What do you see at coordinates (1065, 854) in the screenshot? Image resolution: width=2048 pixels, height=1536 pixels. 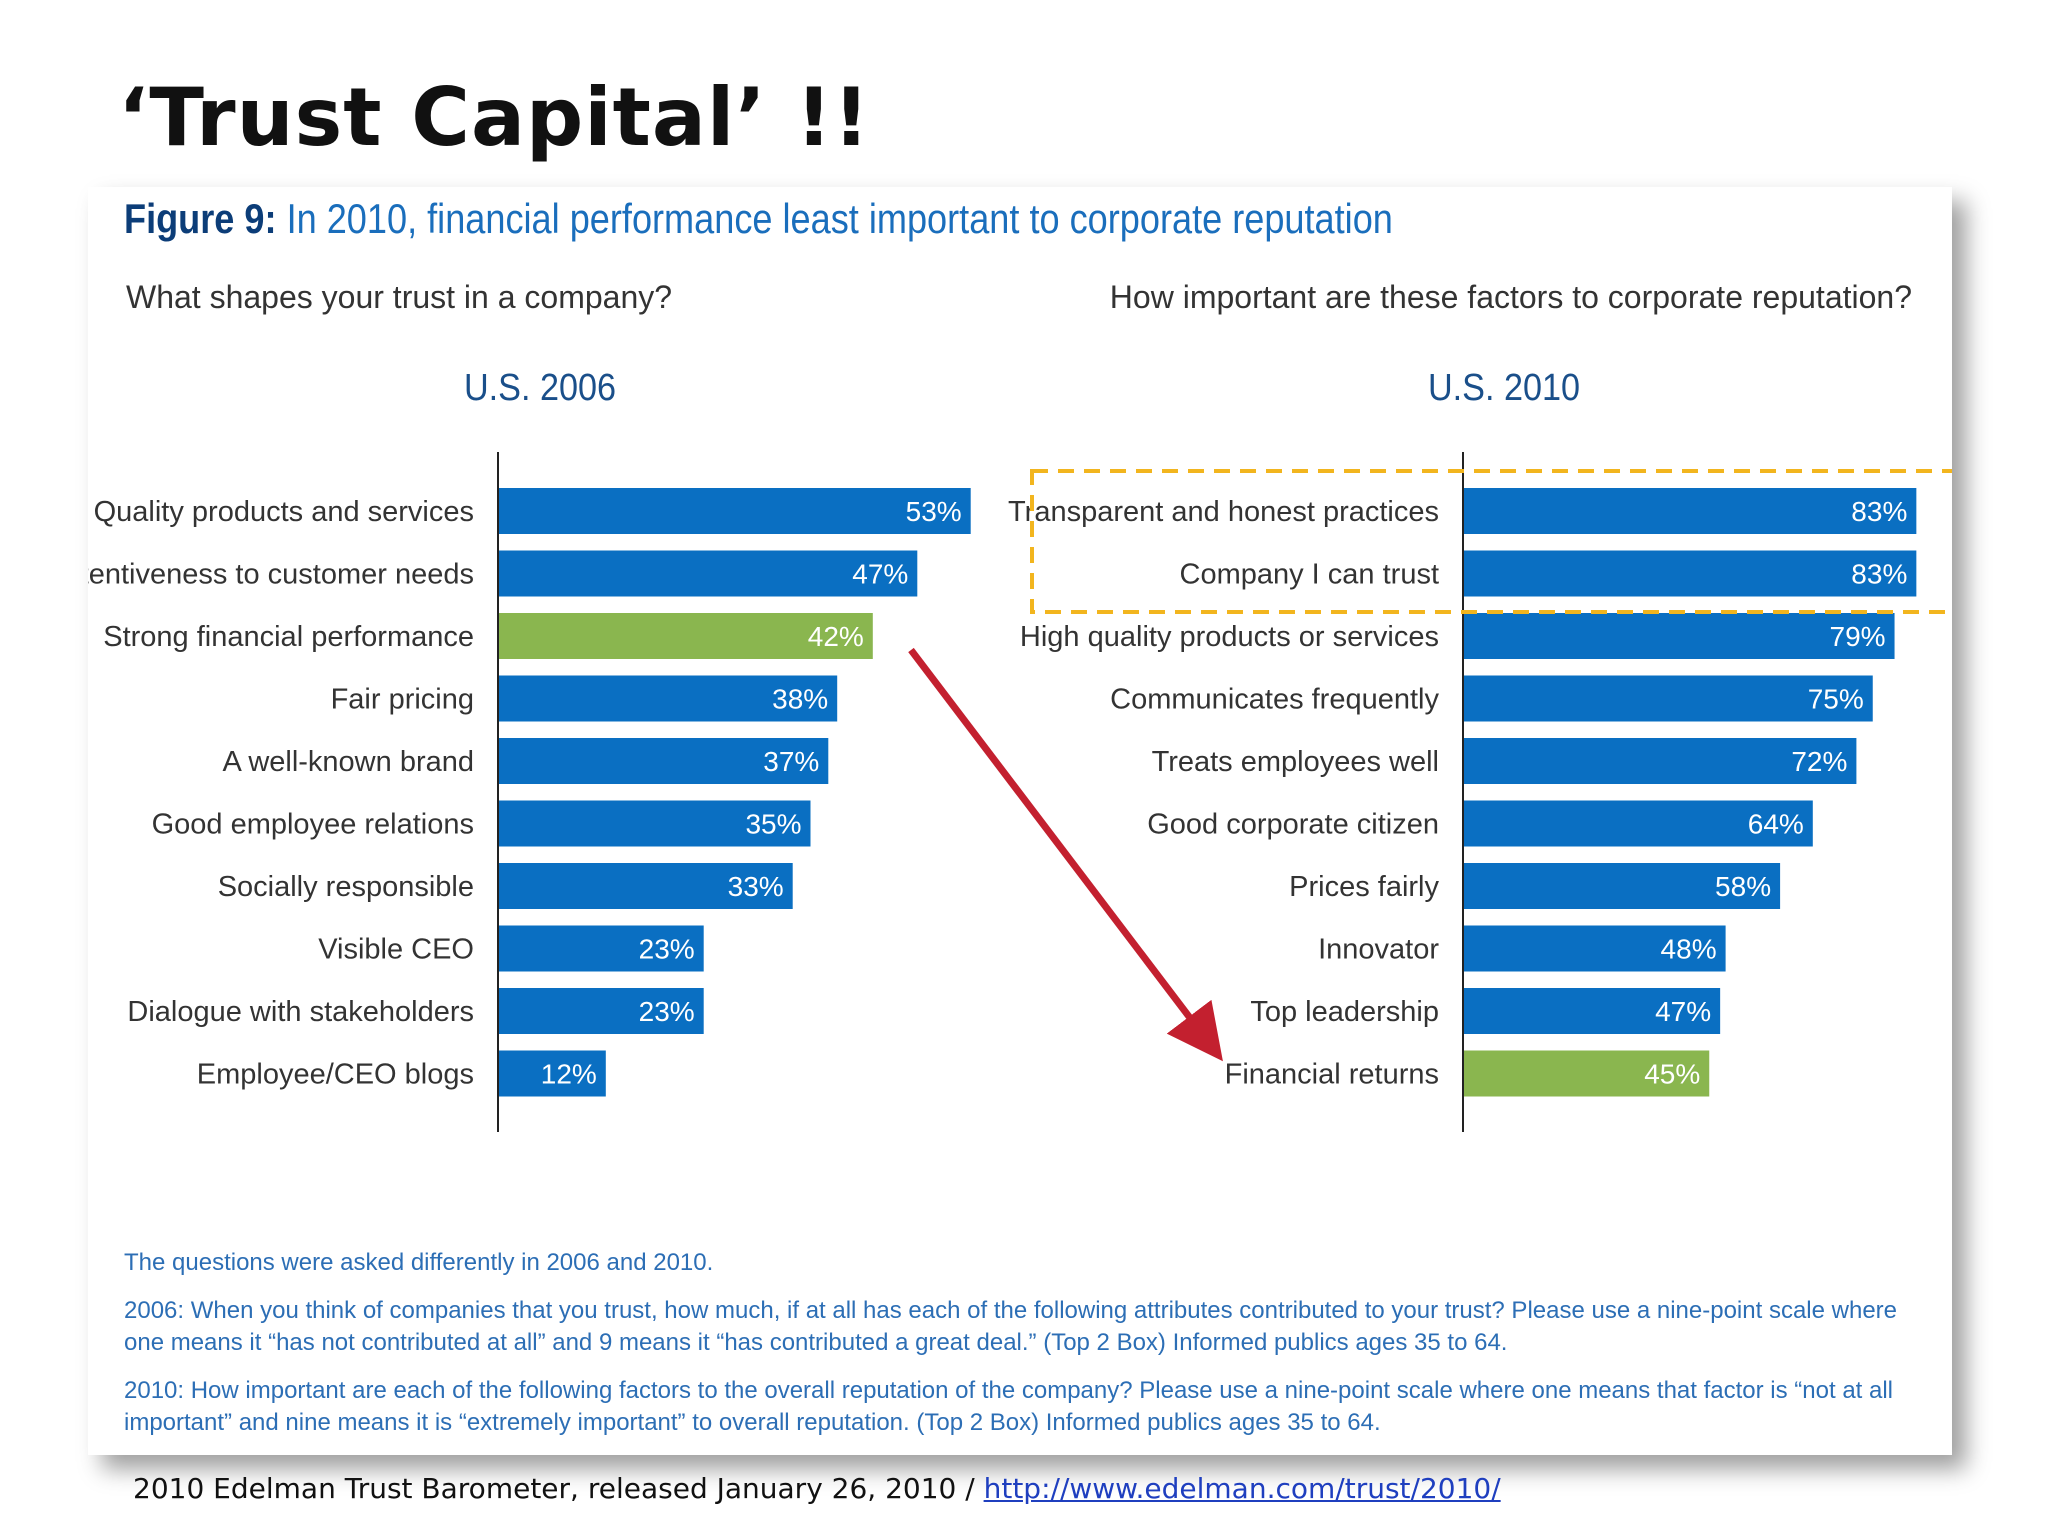 I see `trend-arrow` at bounding box center [1065, 854].